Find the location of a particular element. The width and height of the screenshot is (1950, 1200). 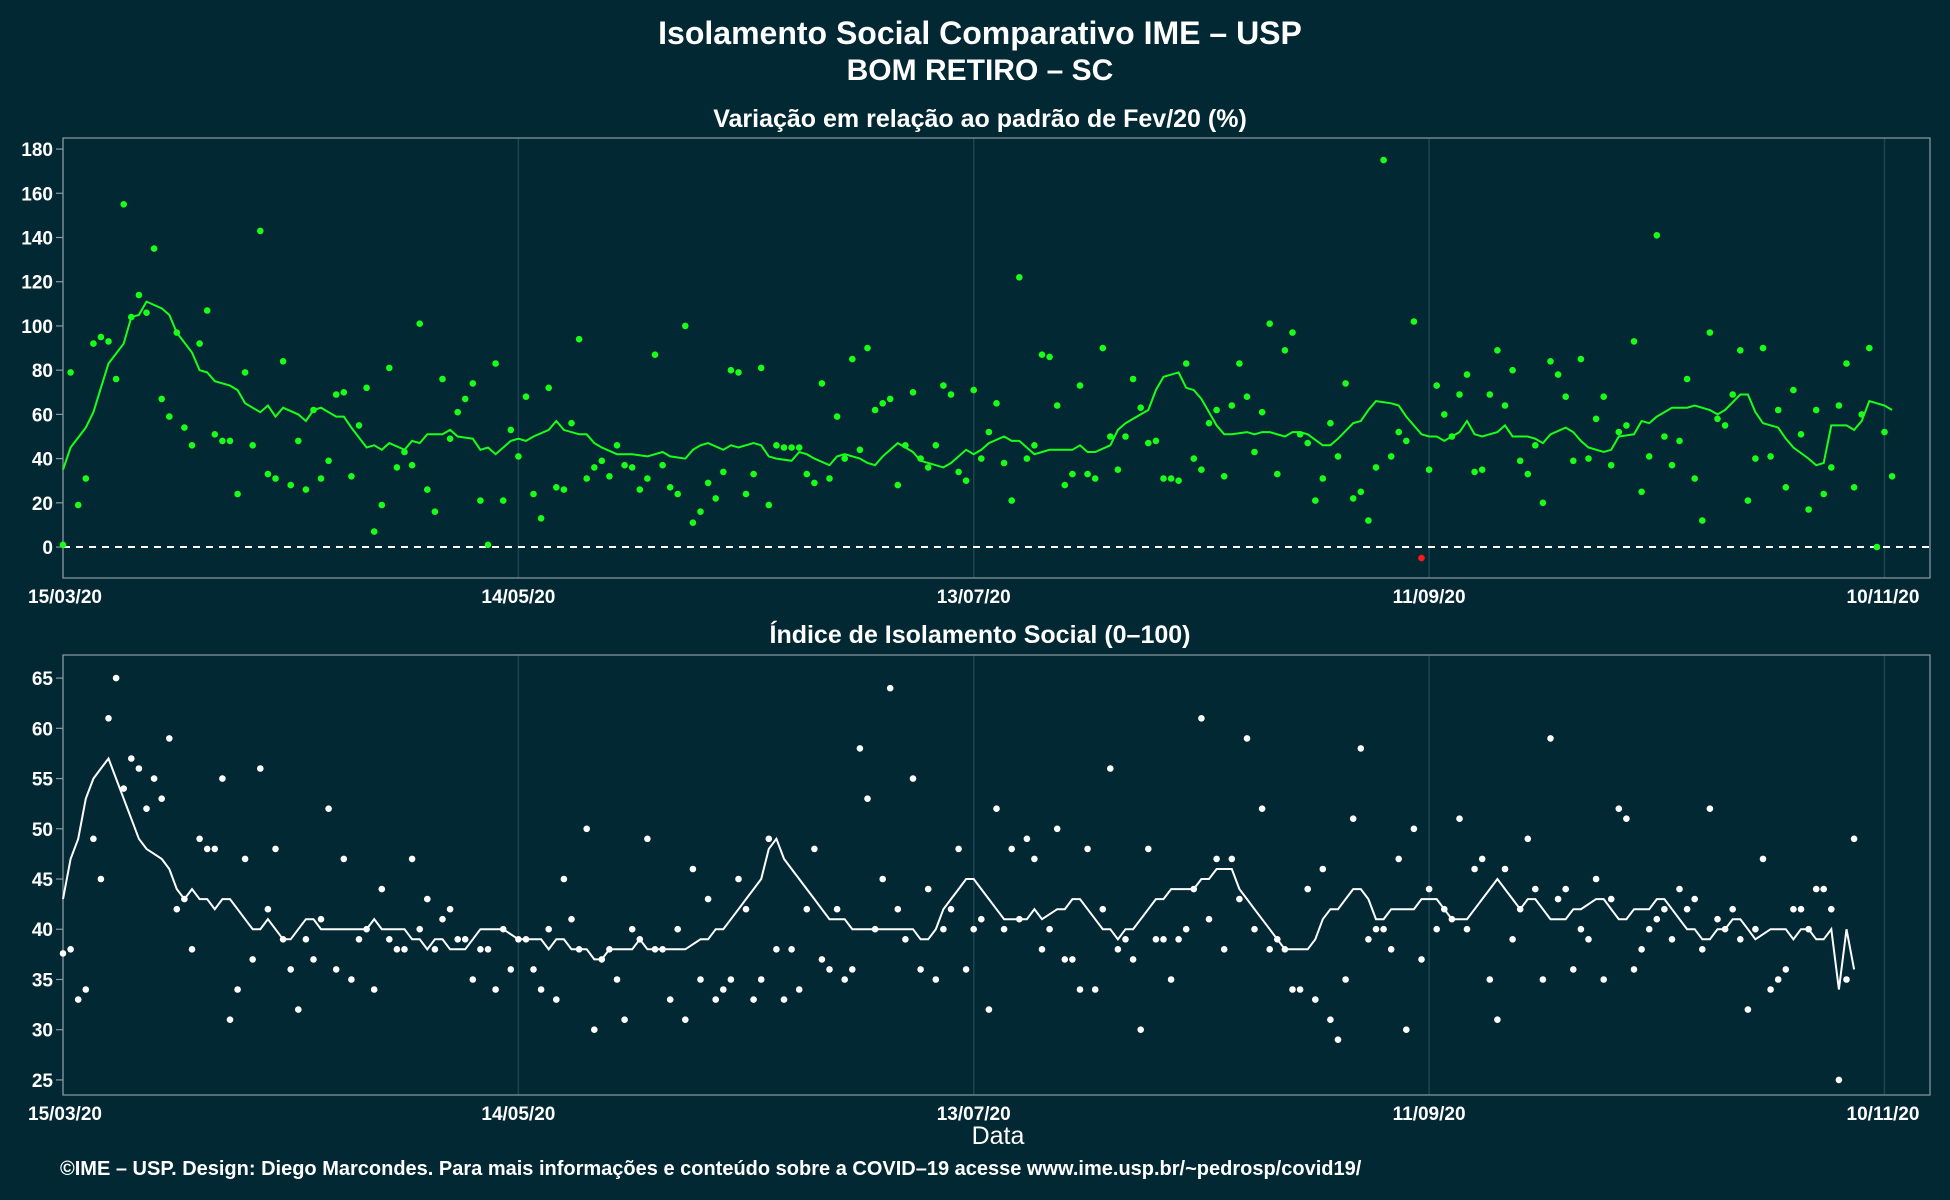

main-title-line1: Isolamento Social Comparativo IME – USP is located at coordinates (980, 33).